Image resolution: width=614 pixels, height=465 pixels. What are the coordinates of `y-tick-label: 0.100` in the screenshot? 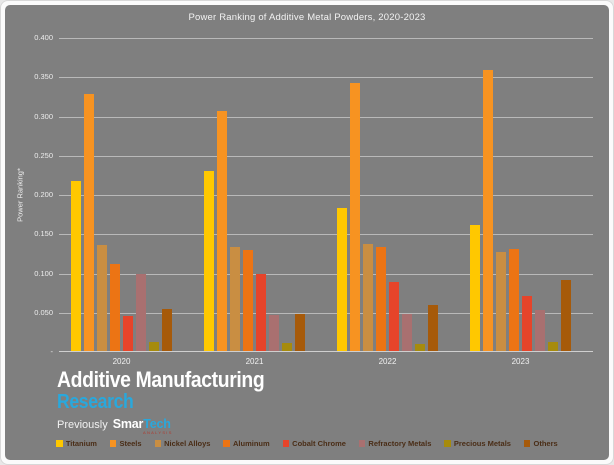 It's located at (43, 273).